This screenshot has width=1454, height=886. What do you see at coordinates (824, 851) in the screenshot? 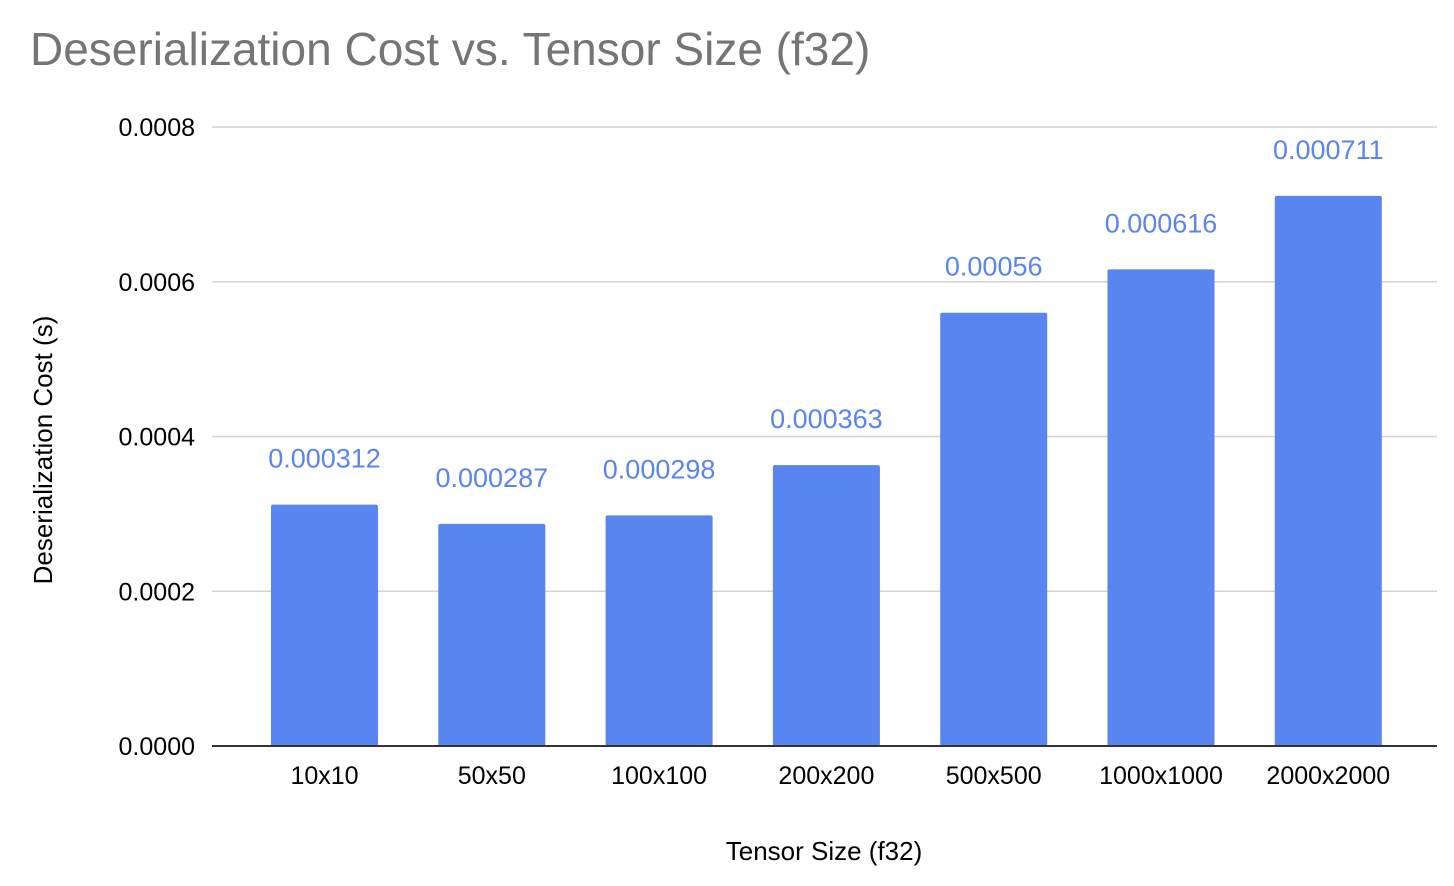
I see `x-axis-title: Tensor Size (f32)` at bounding box center [824, 851].